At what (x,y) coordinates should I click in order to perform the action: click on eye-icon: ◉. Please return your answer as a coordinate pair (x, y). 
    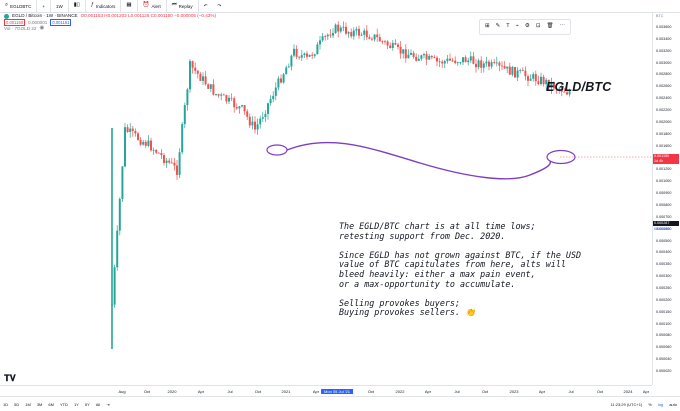
    Looking at the image, I should click on (42, 28).